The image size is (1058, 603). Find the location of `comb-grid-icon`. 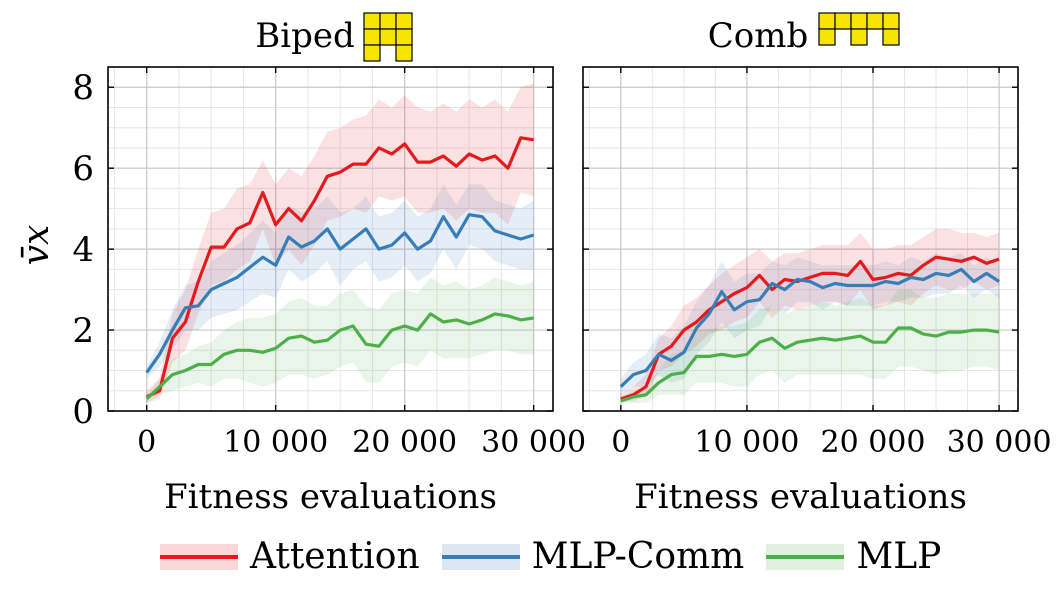

comb-grid-icon is located at coordinates (859, 29).